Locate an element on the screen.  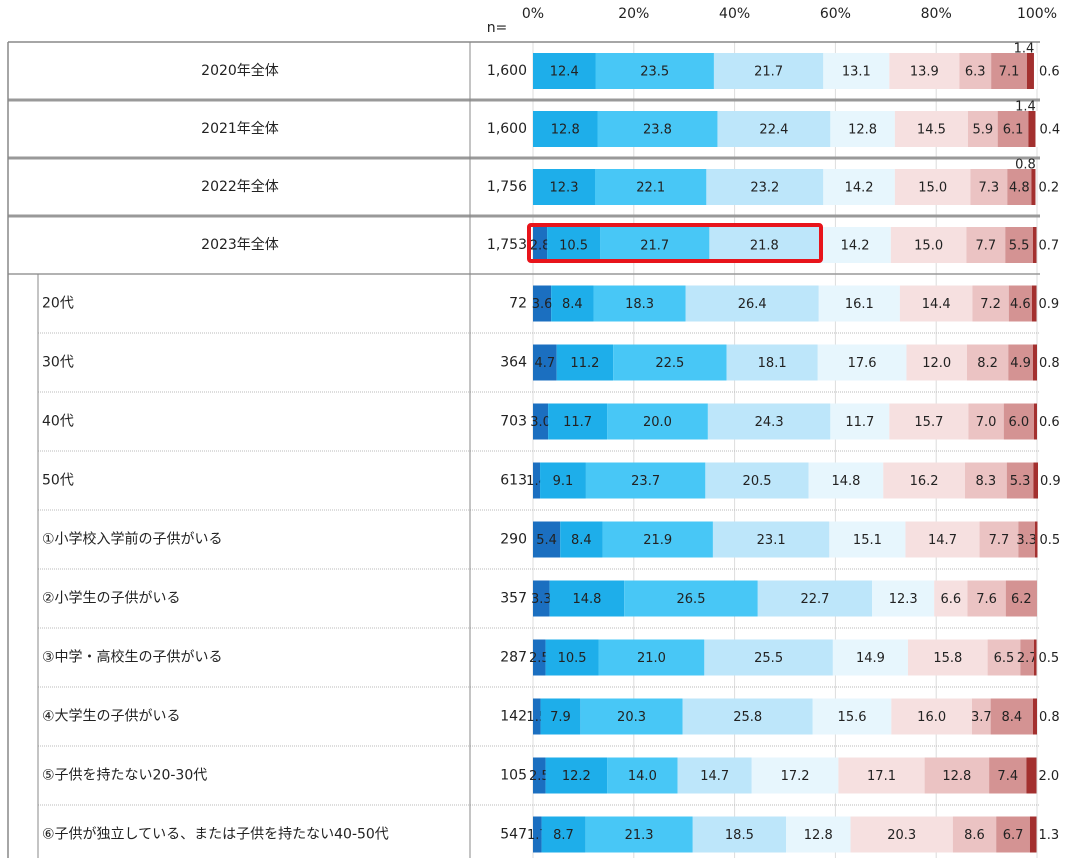
value-label: 4.8 is located at coordinates (1019, 188).